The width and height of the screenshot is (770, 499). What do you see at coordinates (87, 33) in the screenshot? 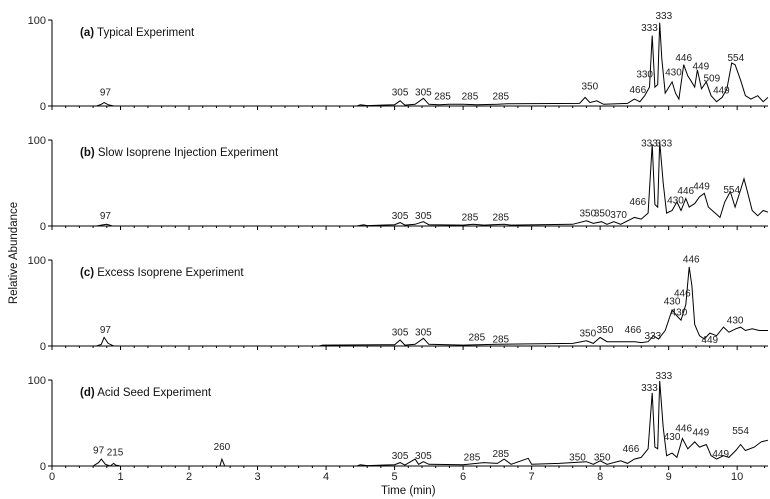
I see `panel-title-letter: (a)` at bounding box center [87, 33].